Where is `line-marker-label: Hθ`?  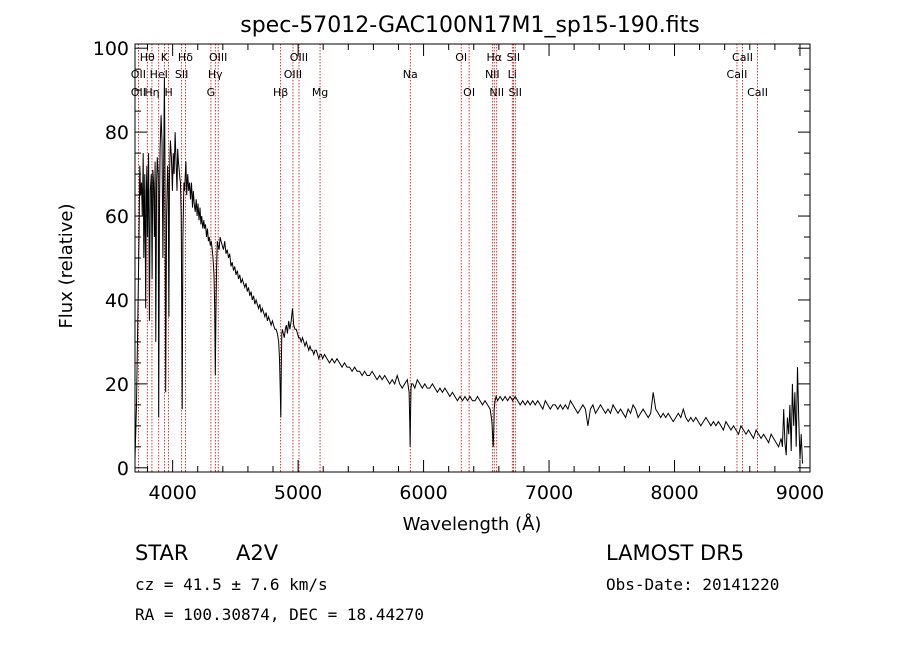 line-marker-label: Hθ is located at coordinates (147, 57).